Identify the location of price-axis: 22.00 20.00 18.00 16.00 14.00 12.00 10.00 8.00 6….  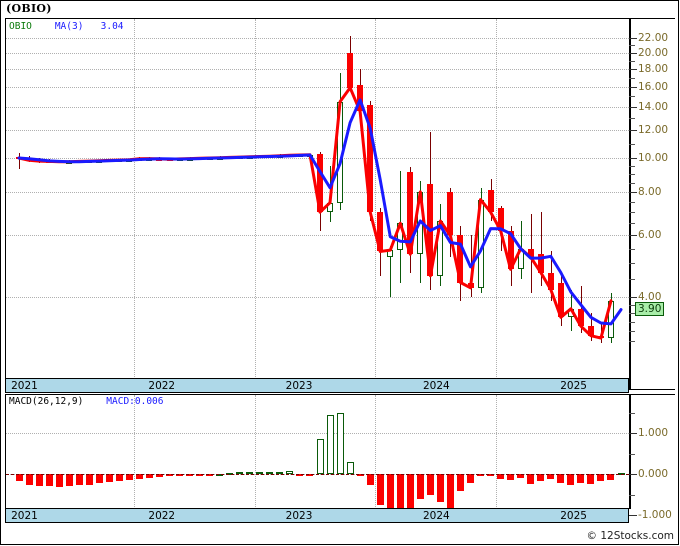
(652, 204).